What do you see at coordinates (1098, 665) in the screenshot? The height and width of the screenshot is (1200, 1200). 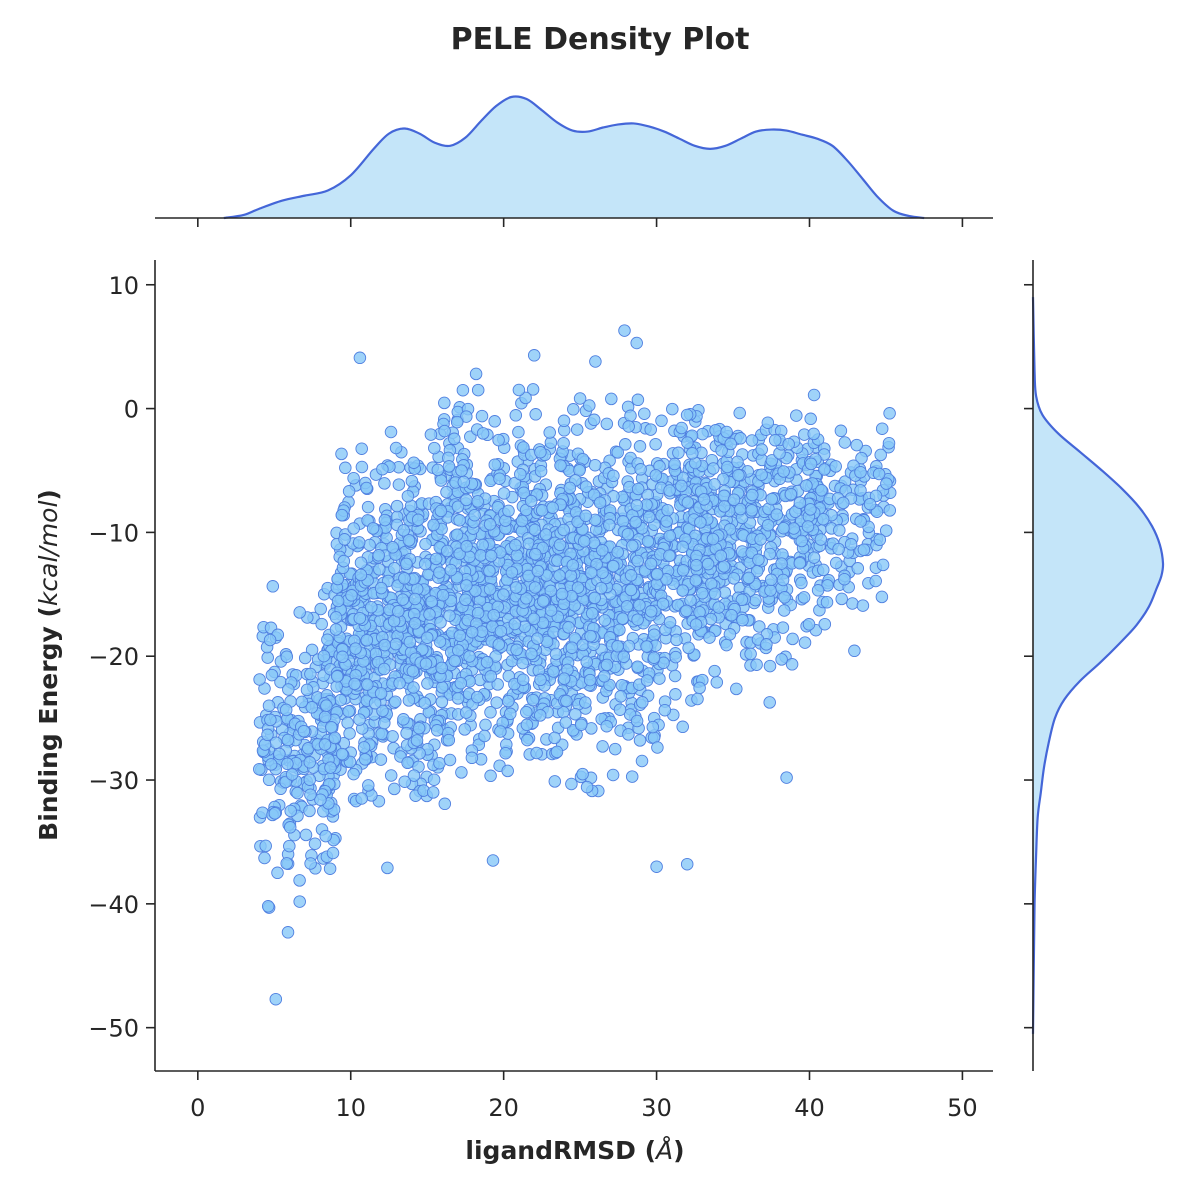 I see `y-kde-fill` at bounding box center [1098, 665].